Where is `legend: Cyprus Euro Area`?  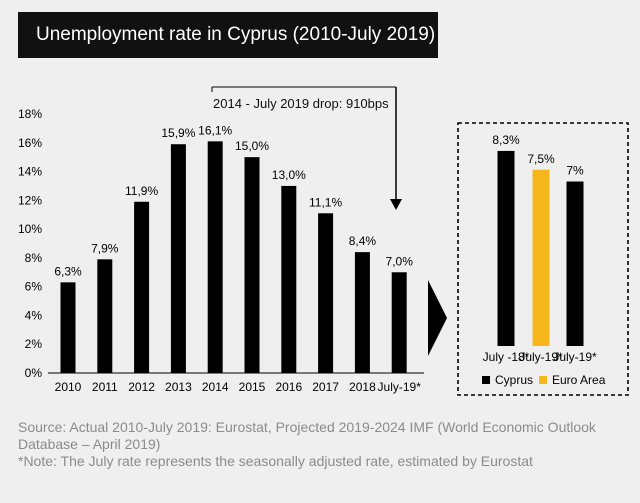 legend: Cyprus Euro Area is located at coordinates (544, 380).